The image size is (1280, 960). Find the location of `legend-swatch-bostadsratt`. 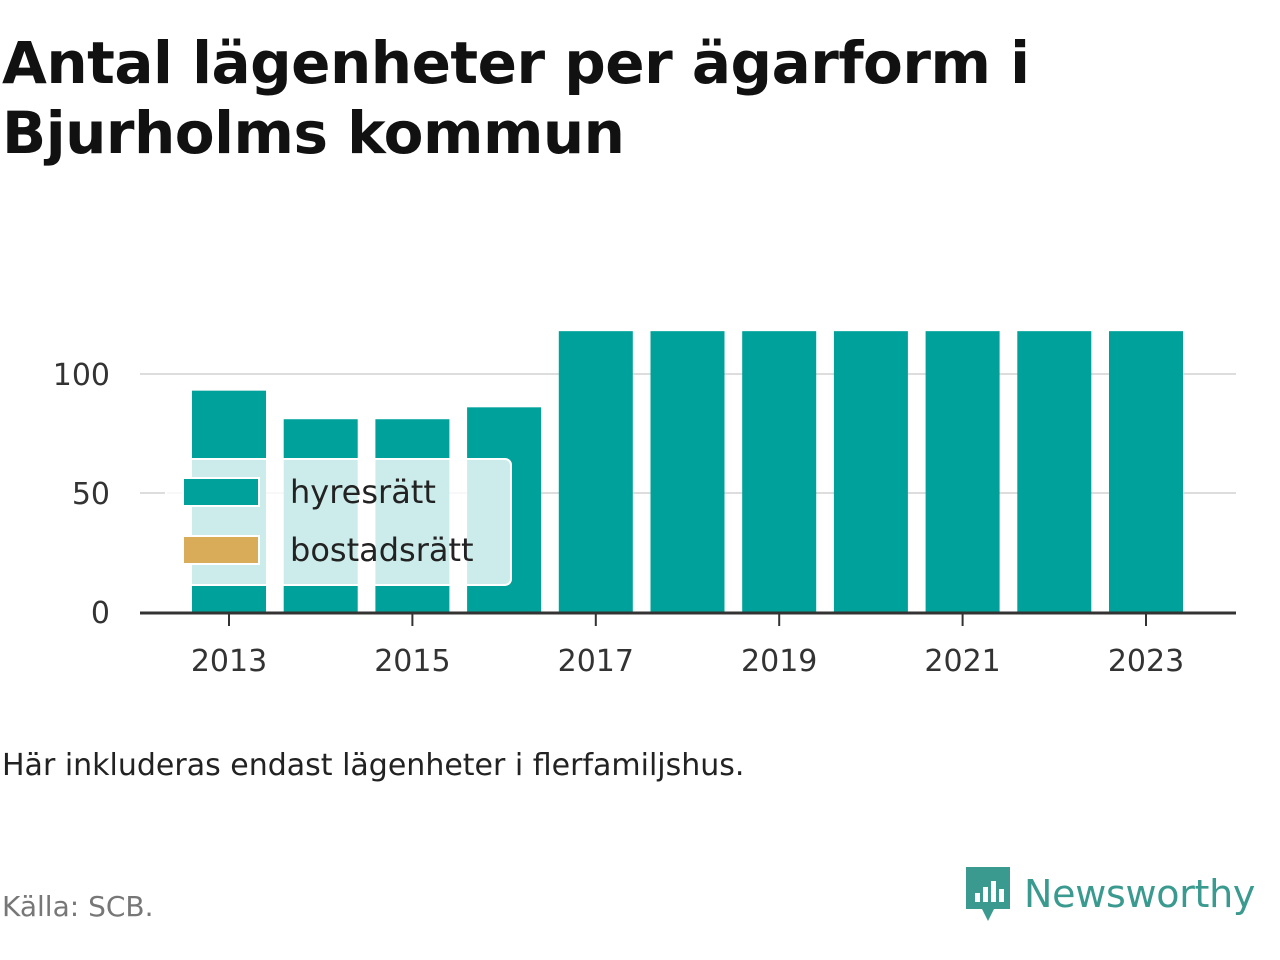

legend-swatch-bostadsratt is located at coordinates (221, 550).